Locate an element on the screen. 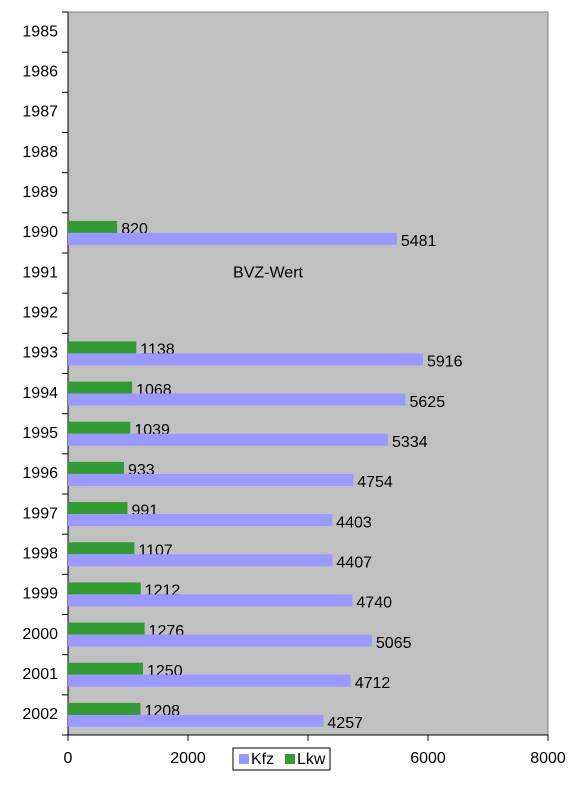 This screenshot has height=800, width=568. y-tick-label: 1989 is located at coordinates (40, 192).